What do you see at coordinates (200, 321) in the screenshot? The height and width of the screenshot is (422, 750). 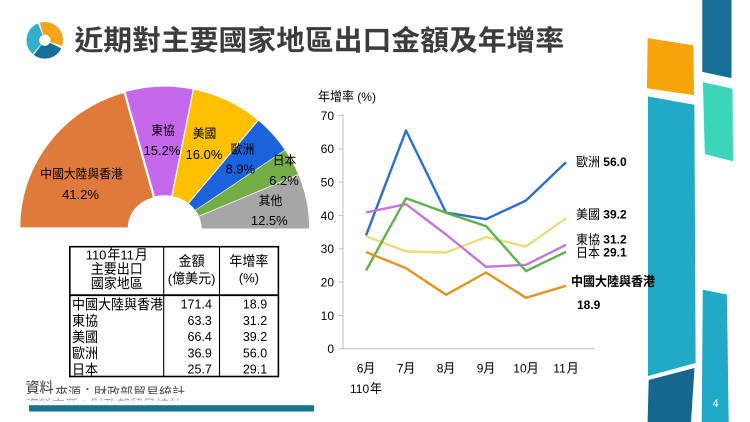 I see `svg-text: 63.3` at bounding box center [200, 321].